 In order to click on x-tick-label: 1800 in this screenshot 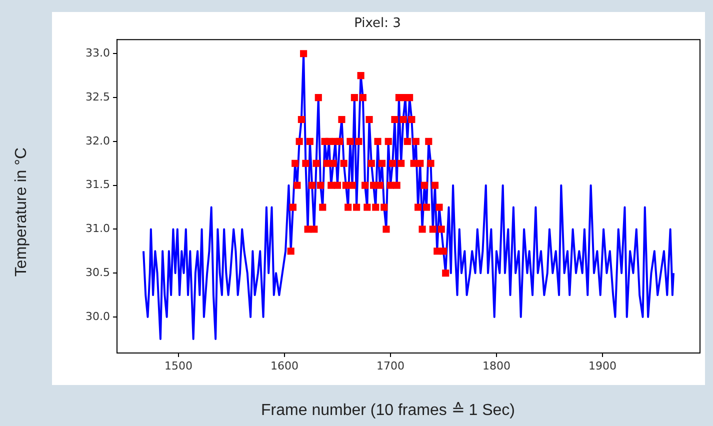, I will do `click(496, 365)`.